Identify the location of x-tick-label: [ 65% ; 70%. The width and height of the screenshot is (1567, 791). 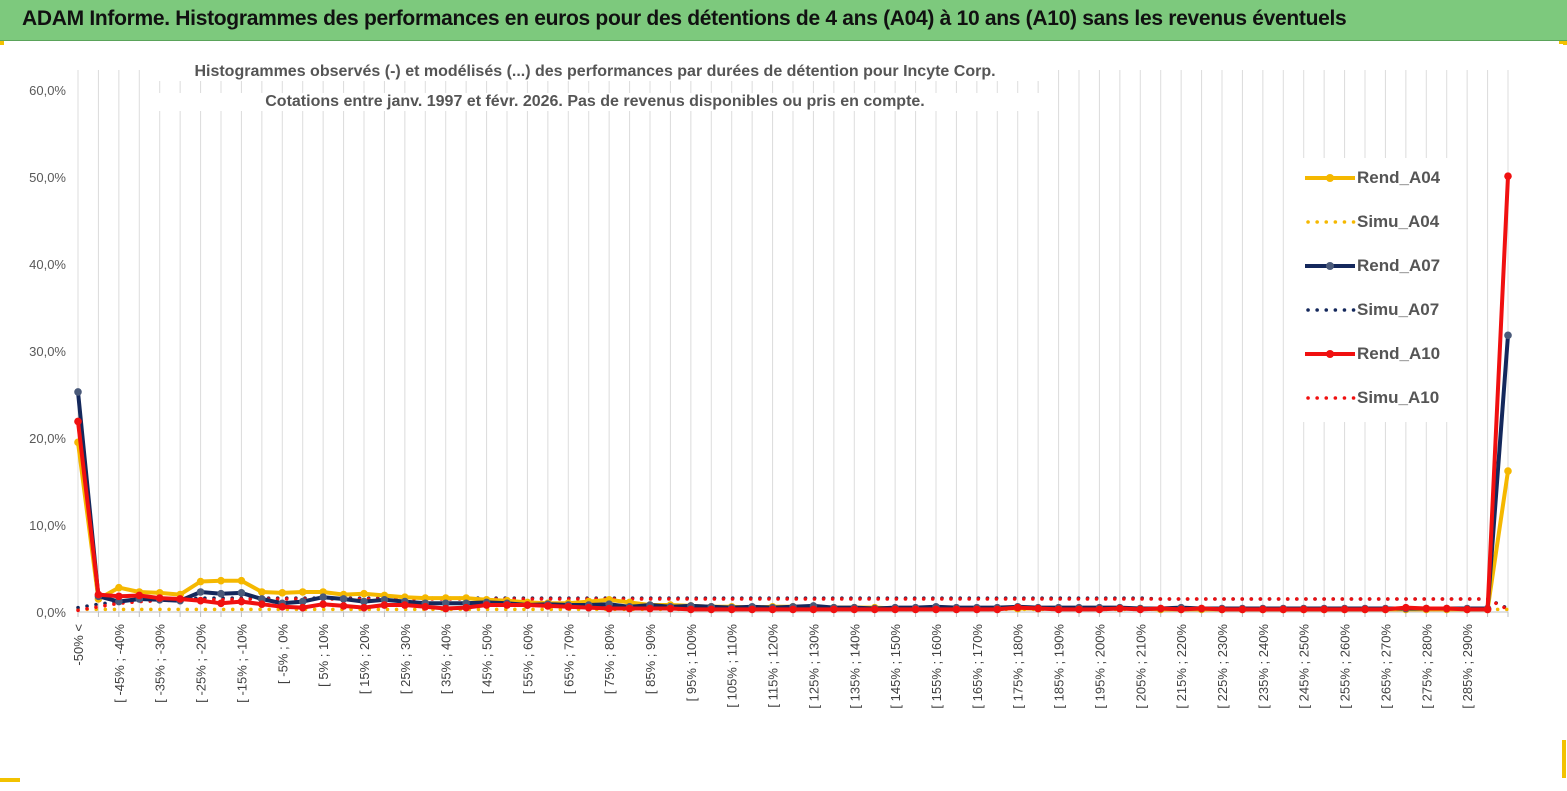
(568, 659).